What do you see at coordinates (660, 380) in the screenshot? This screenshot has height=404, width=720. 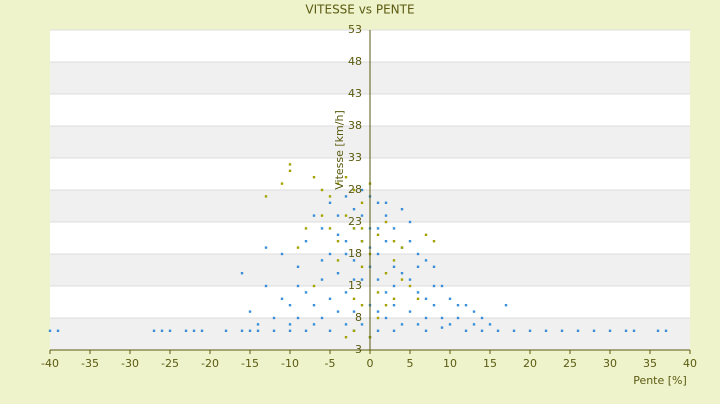 I see `x-axis-label: Pente [%]` at bounding box center [660, 380].